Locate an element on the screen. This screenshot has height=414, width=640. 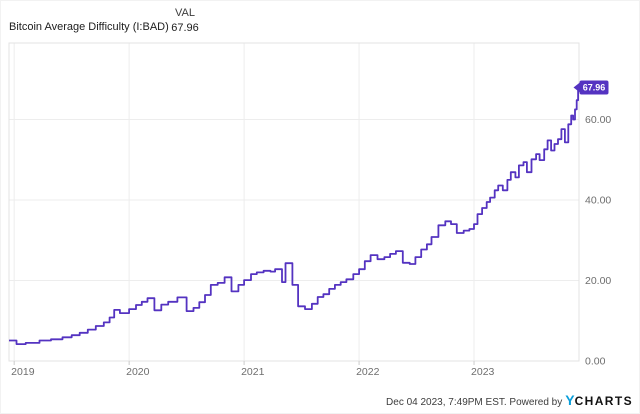
x-axis-label: 2020 is located at coordinates (138, 372).